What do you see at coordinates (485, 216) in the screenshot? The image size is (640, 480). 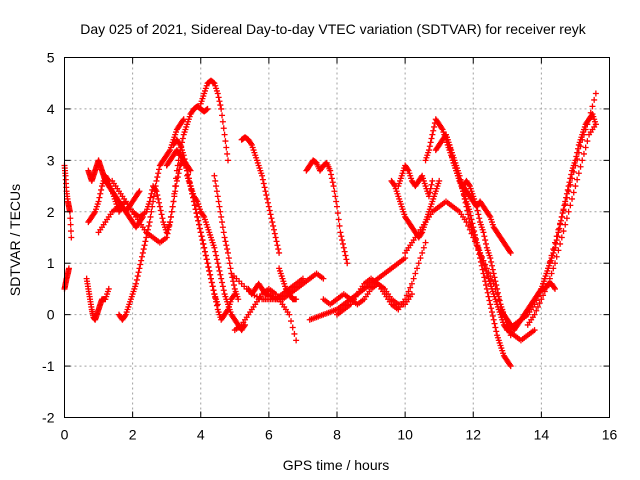 I see `series-s28` at bounding box center [485, 216].